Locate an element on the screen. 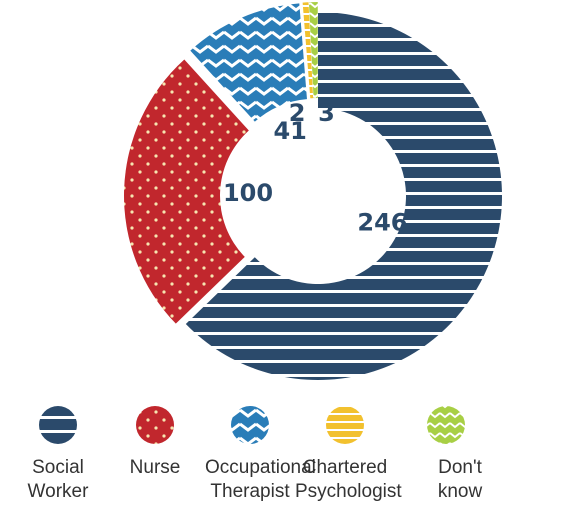 The height and width of the screenshot is (528, 588). value-label: 41 is located at coordinates (289, 131).